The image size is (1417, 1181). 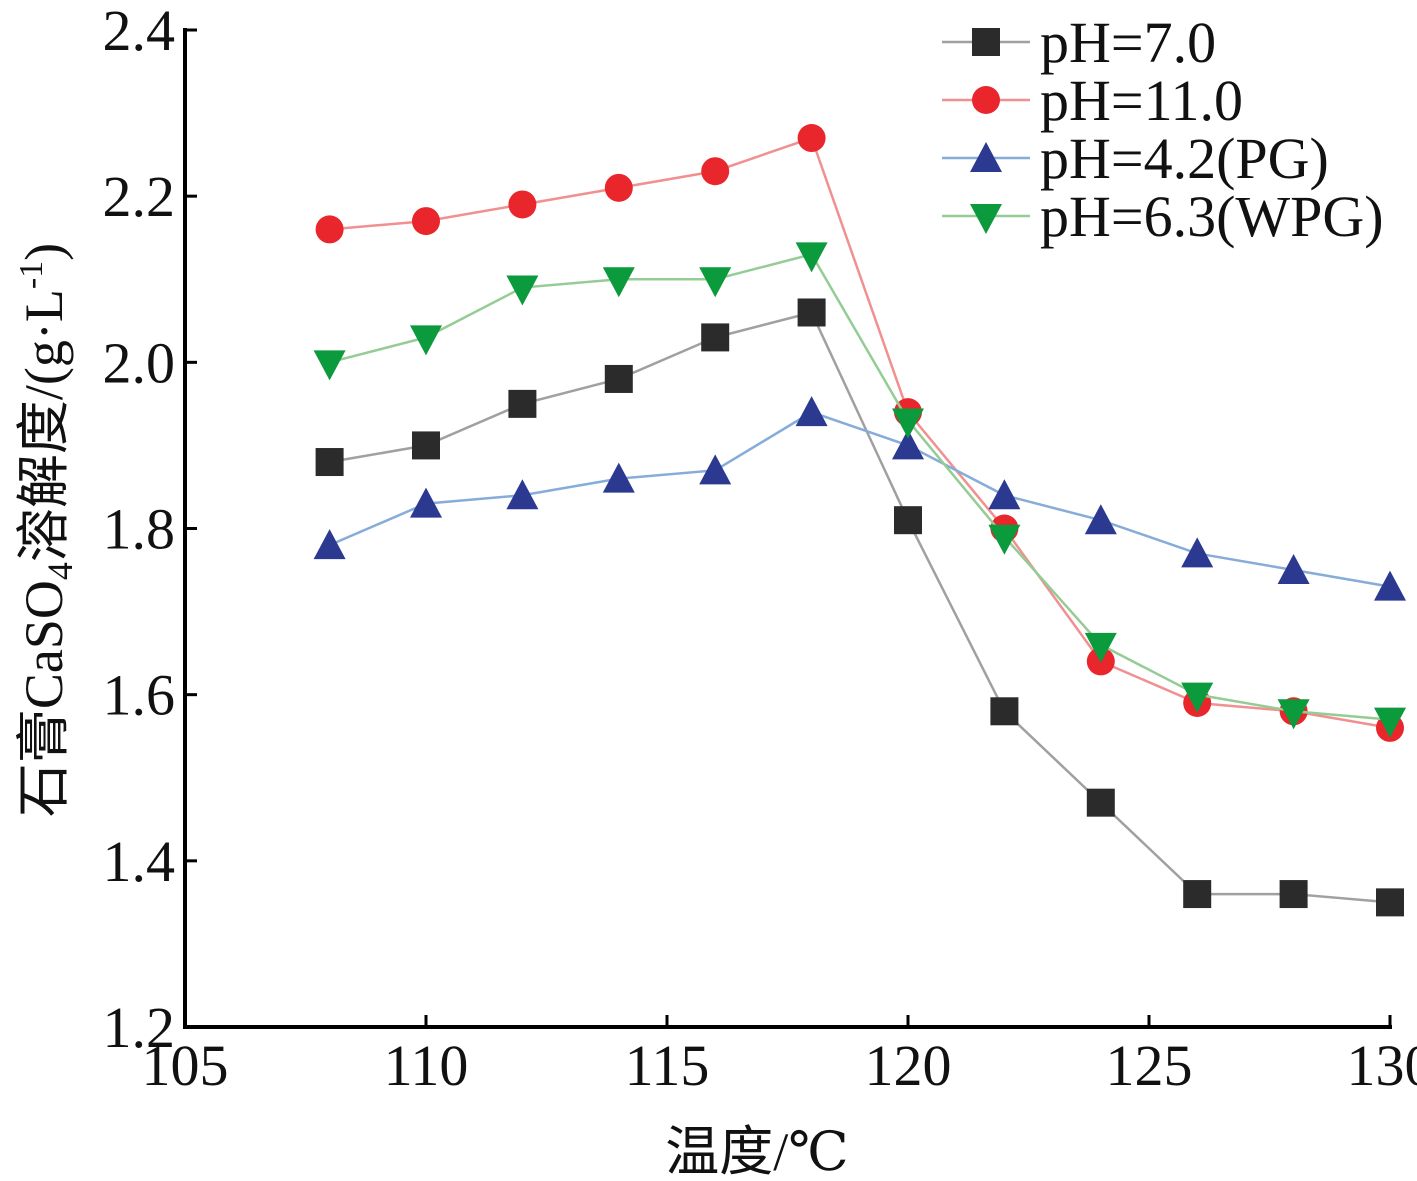 I want to click on y-tick-label: 1.6, so click(x=139, y=695).